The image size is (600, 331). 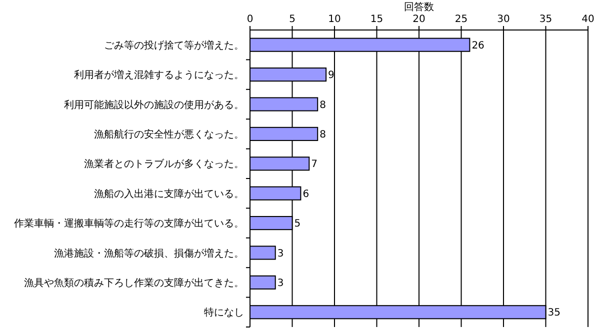 What do you see at coordinates (461, 19) in the screenshot?
I see `x-tick-label: 25` at bounding box center [461, 19].